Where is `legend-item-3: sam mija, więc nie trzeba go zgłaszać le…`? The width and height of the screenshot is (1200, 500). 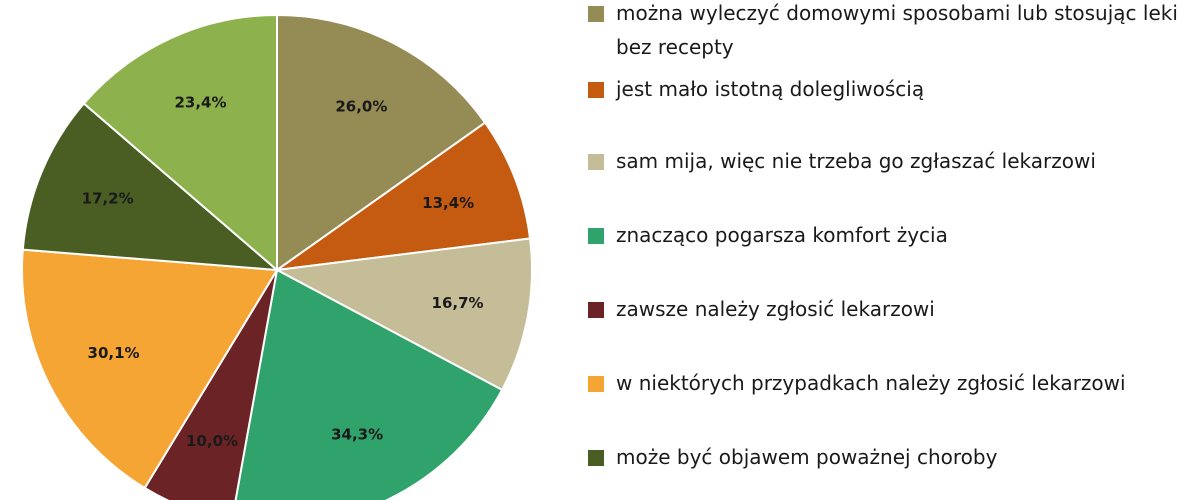
legend-item-3: sam mija, więc nie trzeba go zgłaszać le… is located at coordinates (892, 161).